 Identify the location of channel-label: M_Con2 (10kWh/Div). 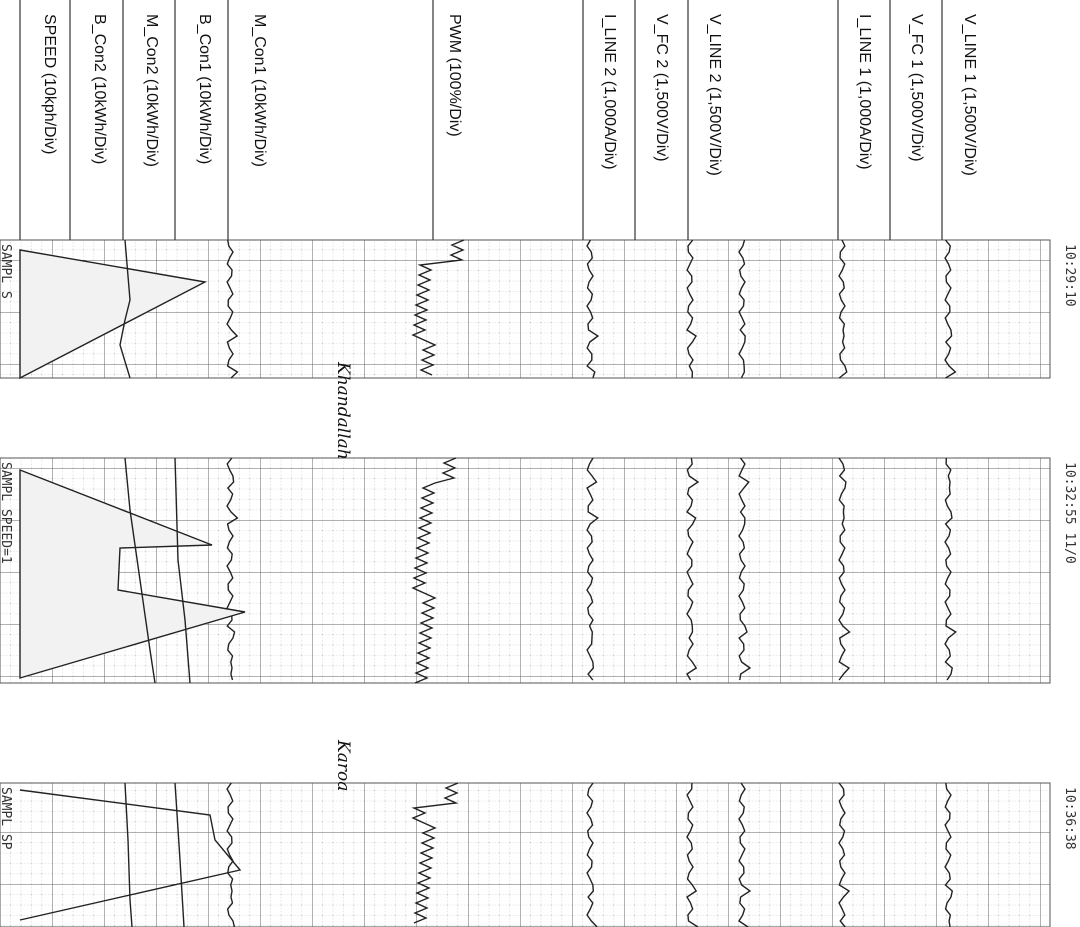
(151, 90).